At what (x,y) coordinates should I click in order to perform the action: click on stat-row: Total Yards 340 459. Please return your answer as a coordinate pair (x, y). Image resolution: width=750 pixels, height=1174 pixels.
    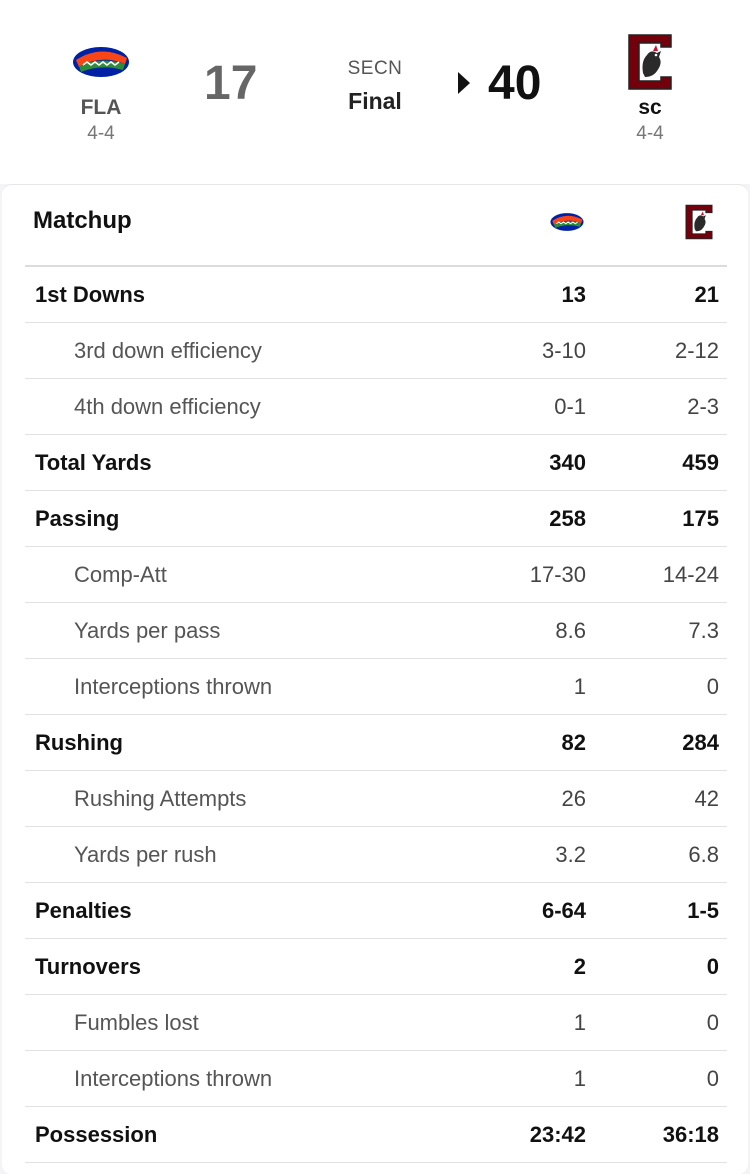
    Looking at the image, I should click on (376, 463).